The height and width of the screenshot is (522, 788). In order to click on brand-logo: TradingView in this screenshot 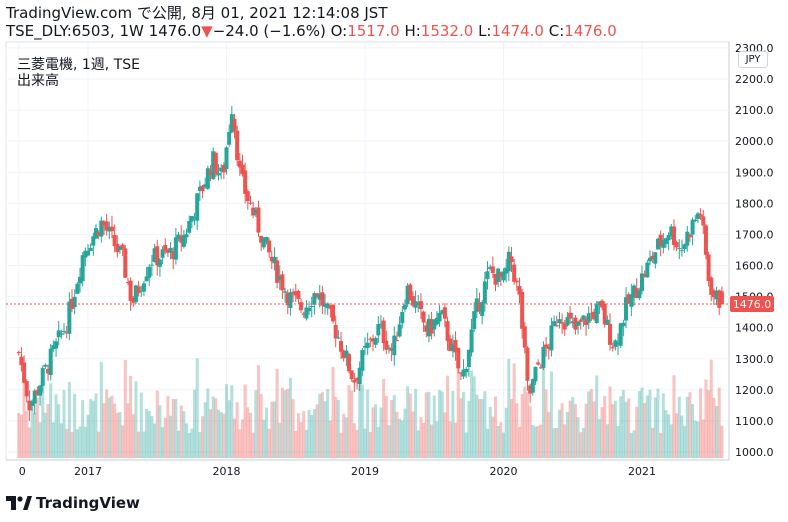, I will do `click(73, 503)`.